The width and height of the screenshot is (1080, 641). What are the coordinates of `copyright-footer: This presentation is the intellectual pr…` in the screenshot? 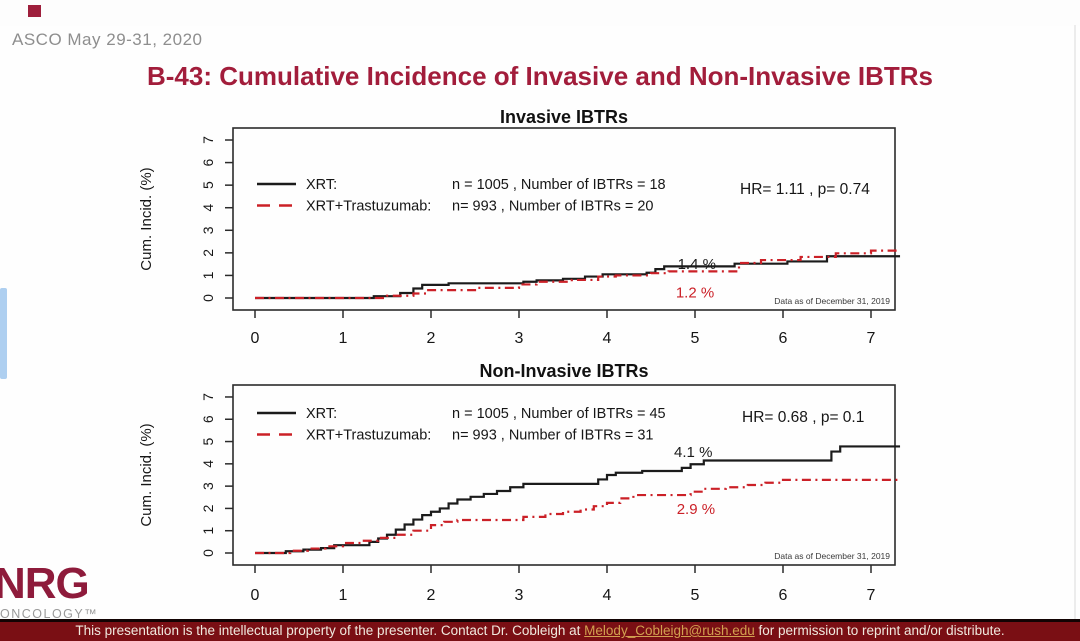 It's located at (540, 630).